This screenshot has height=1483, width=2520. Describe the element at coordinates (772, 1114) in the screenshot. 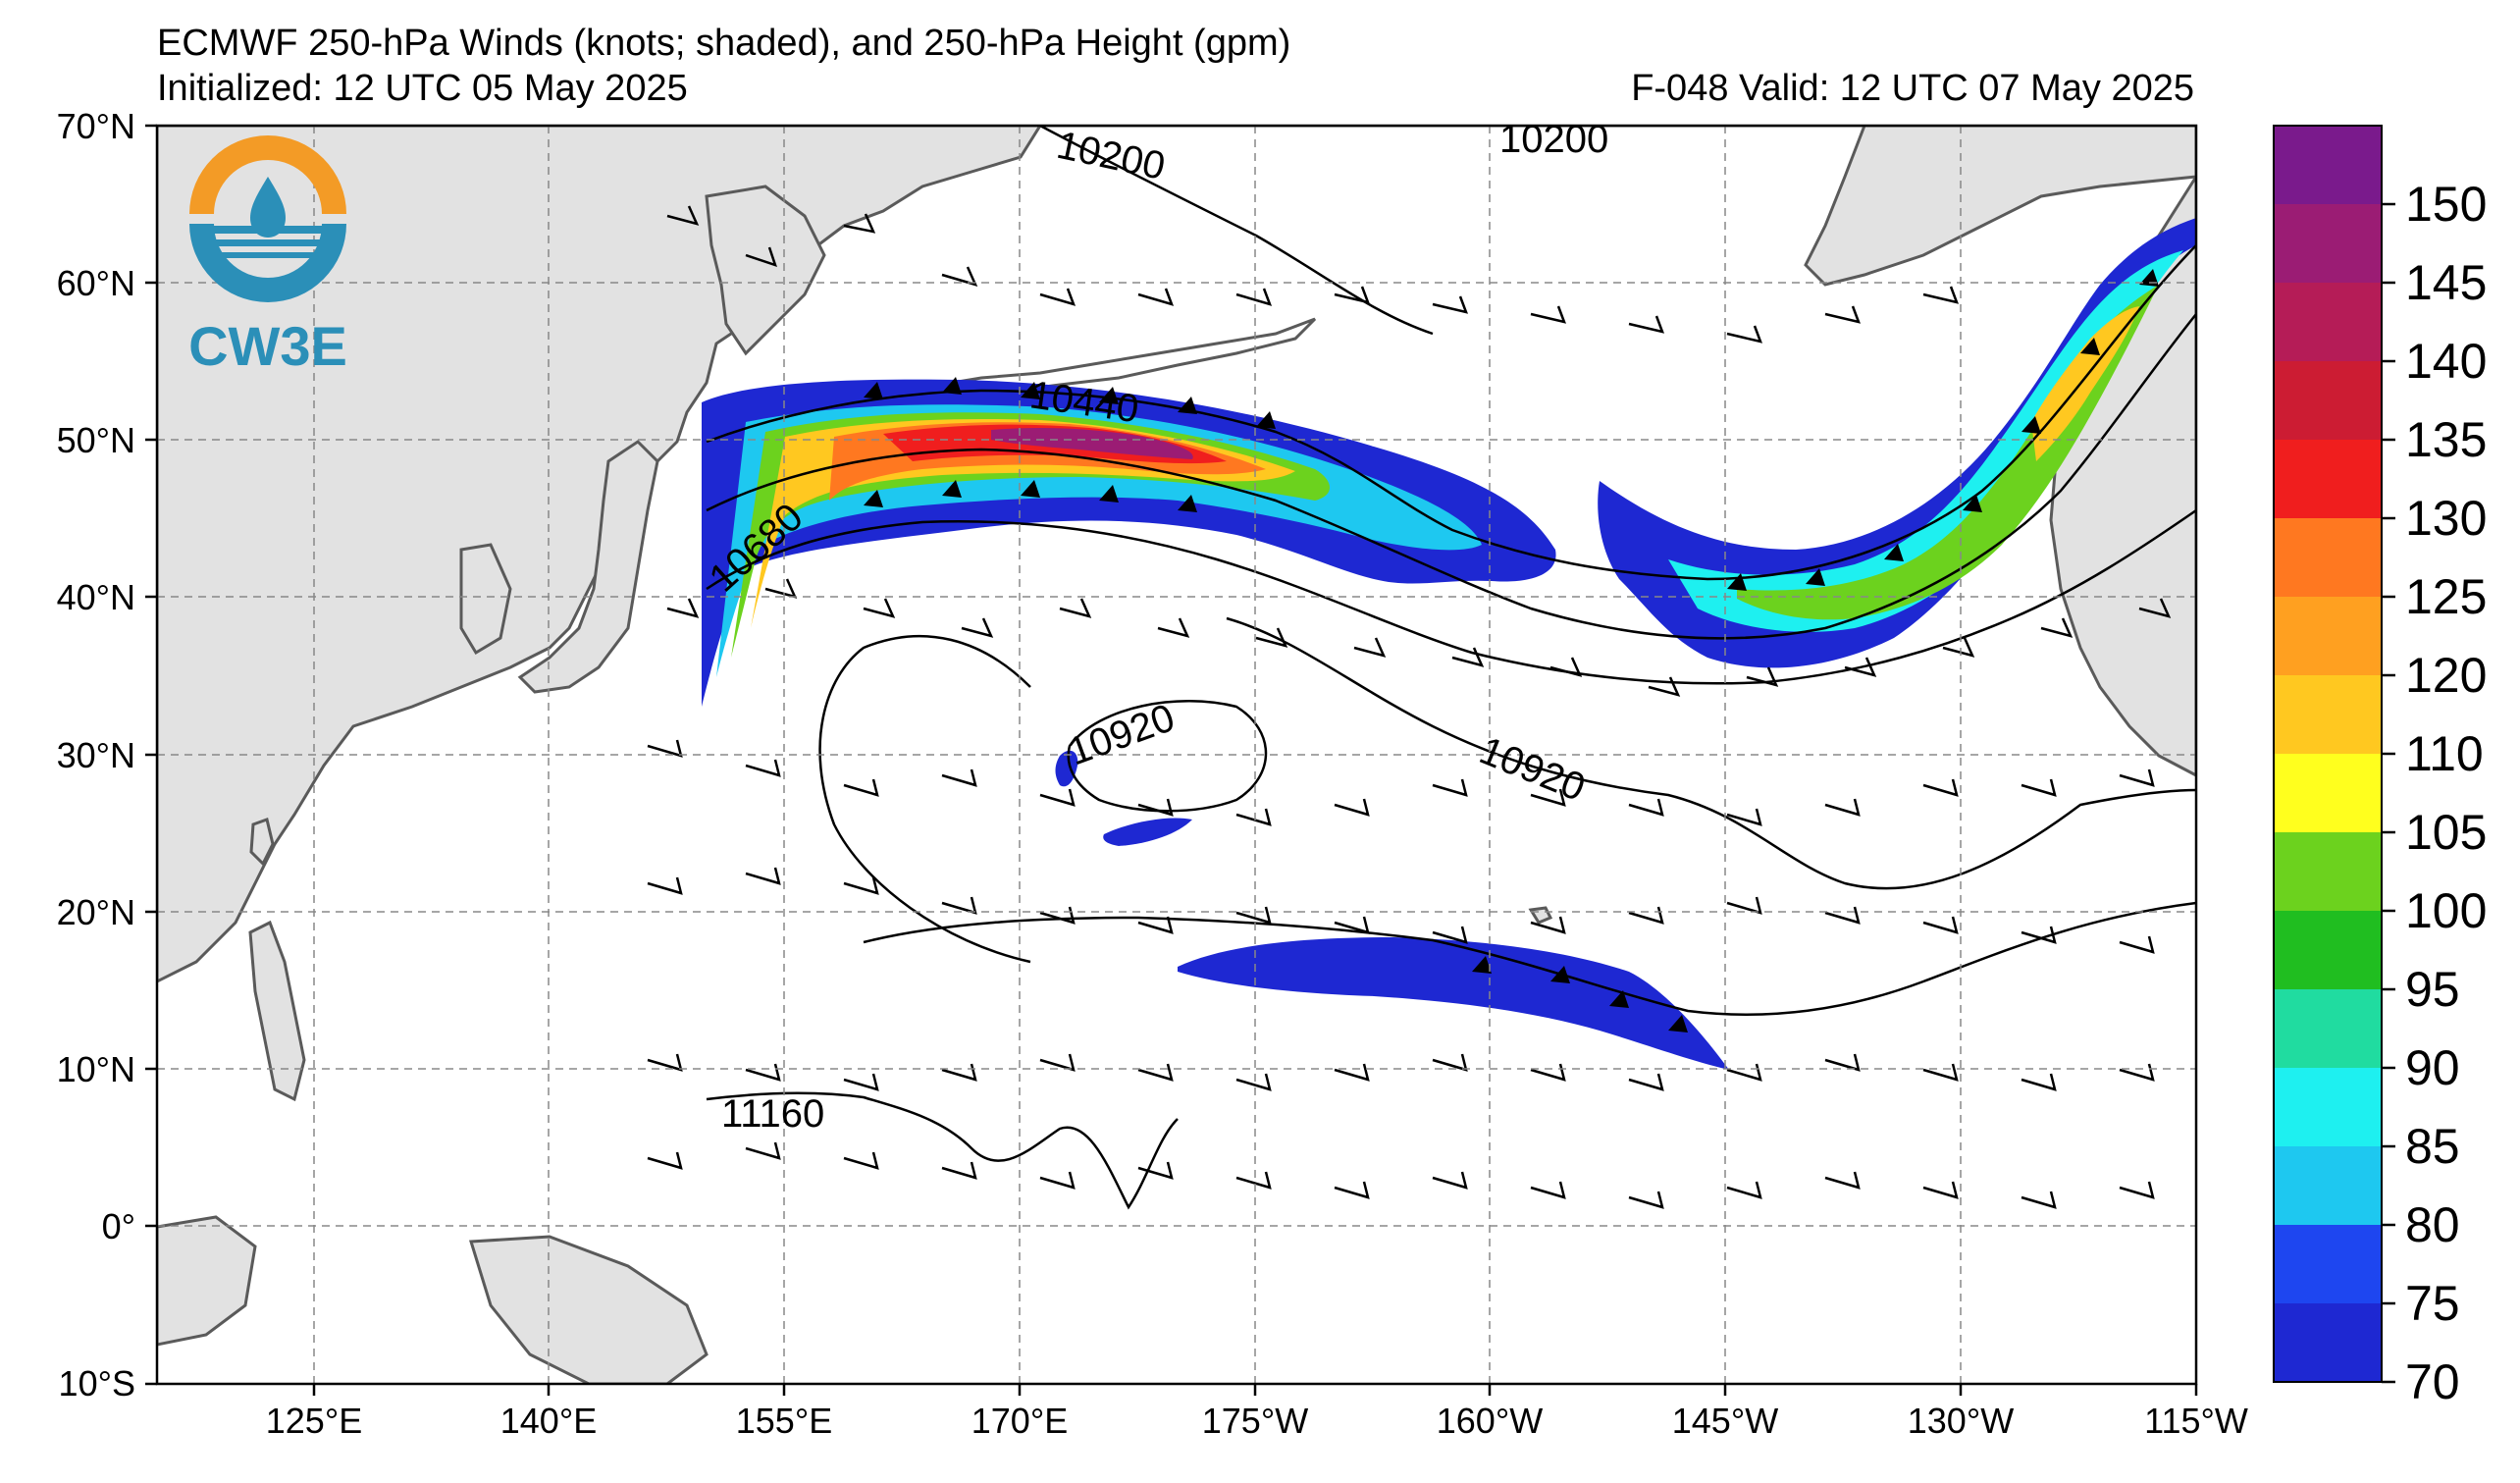

I see `contour-label: 11160` at that location.